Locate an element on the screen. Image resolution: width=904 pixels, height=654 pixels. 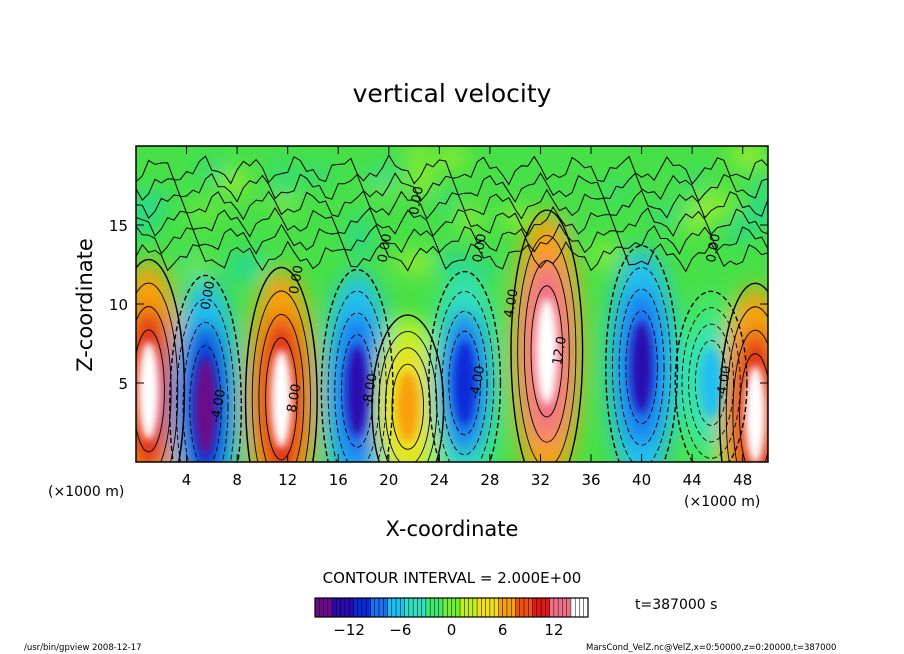
y-tick-label: 10 is located at coordinates (118, 305).